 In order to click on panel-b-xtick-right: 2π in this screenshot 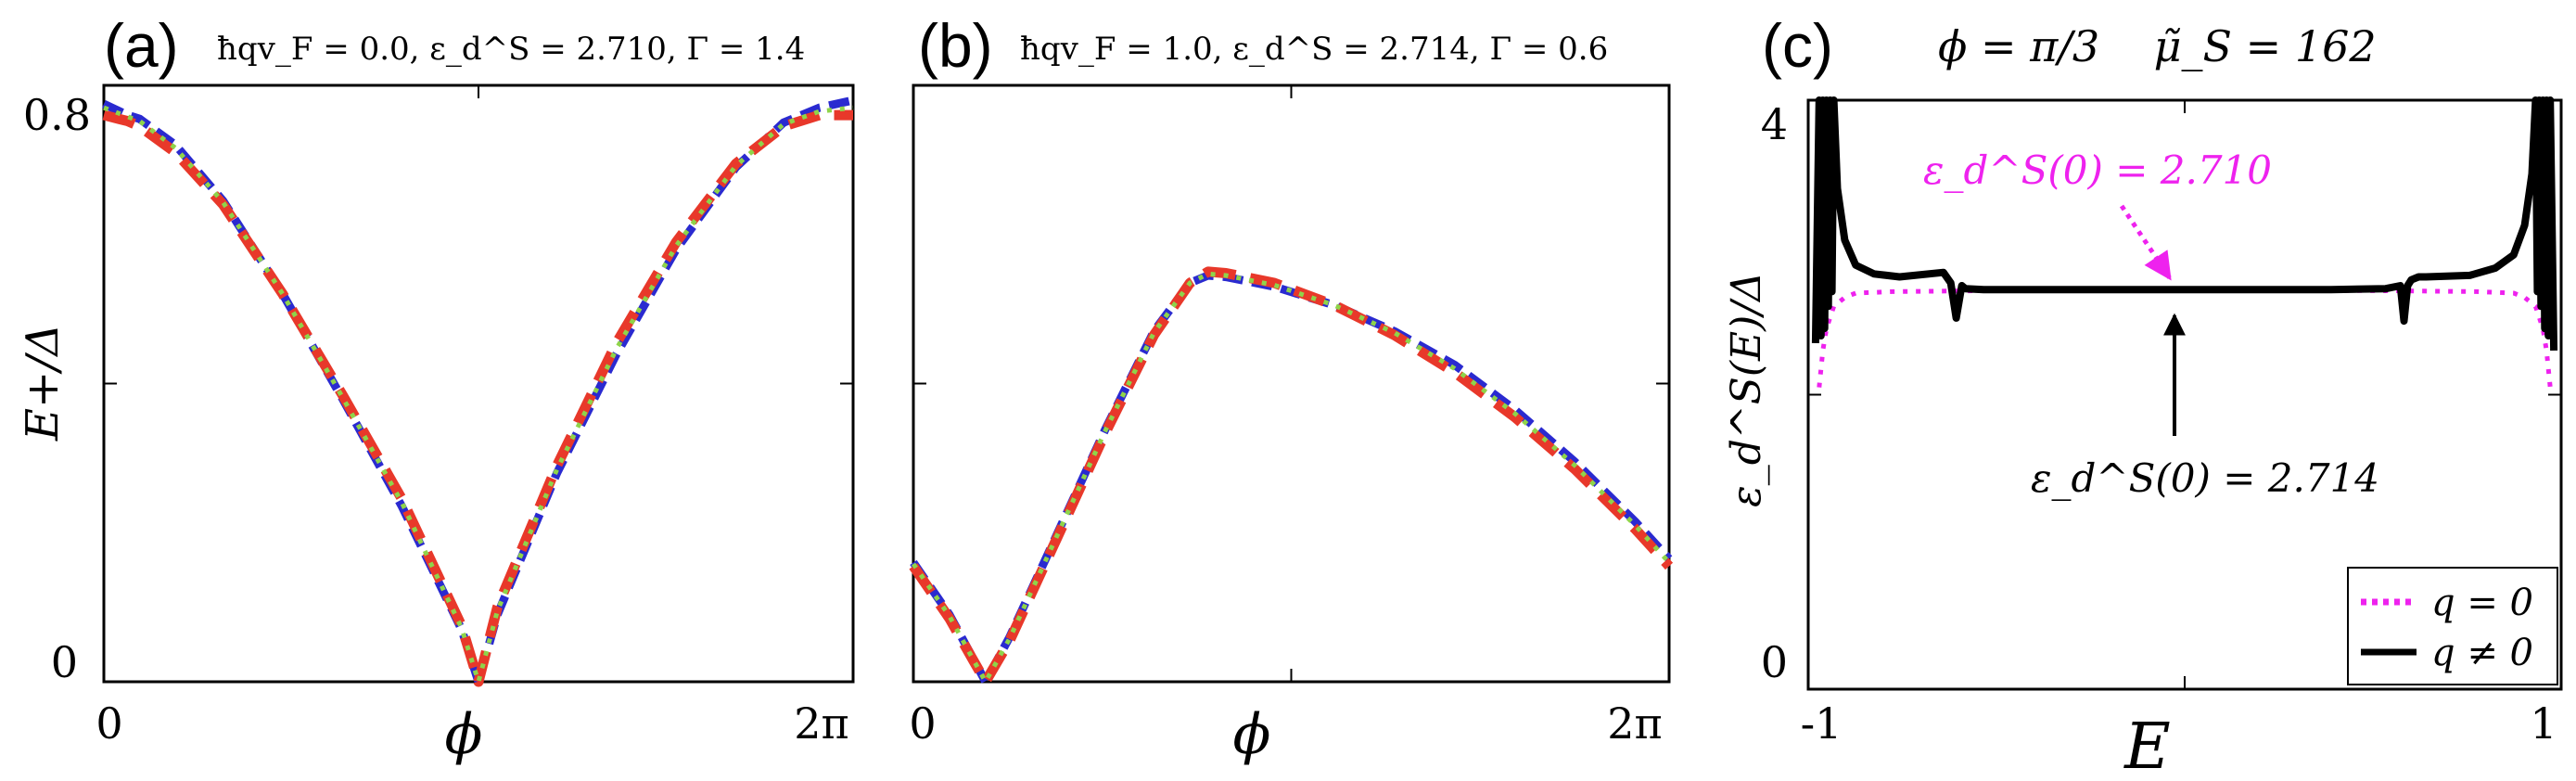, I will do `click(1635, 723)`.